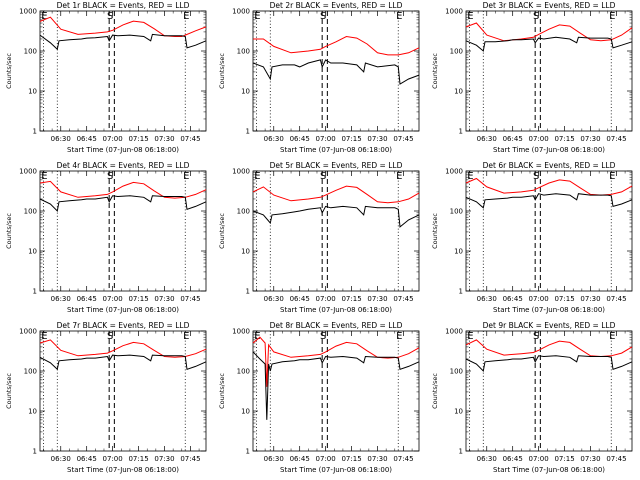 The image size is (640, 480). What do you see at coordinates (549, 5) in the screenshot?
I see `chart-title: Det 3r BLACK = Events, RED = LLD` at bounding box center [549, 5].